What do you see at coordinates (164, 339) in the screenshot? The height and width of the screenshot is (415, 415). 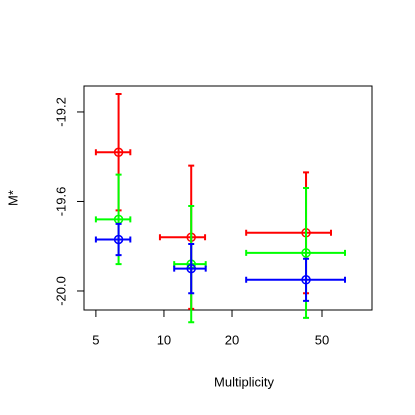 I see `x-tick-label: 10` at bounding box center [164, 339].